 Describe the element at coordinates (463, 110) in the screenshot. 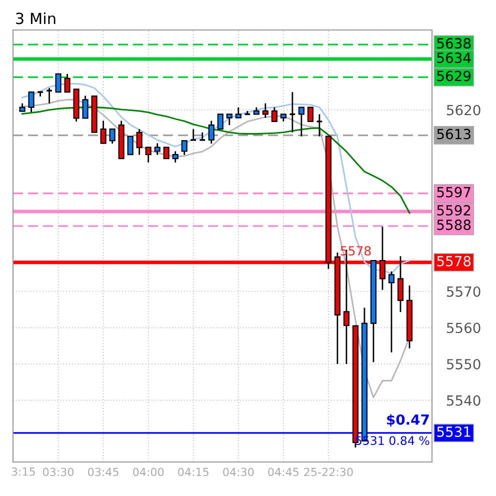

I see `y-tick-label: 5620` at that location.